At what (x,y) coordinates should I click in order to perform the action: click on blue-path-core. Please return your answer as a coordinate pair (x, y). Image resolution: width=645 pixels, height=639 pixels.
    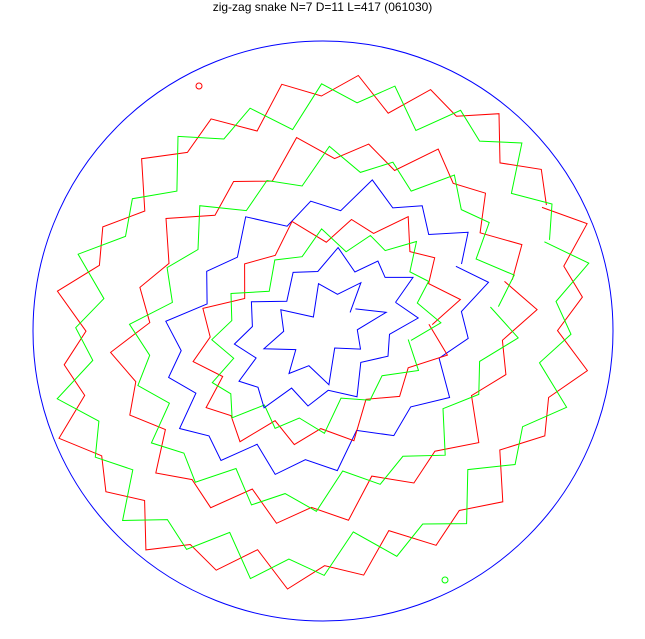
    Looking at the image, I should click on (325, 333).